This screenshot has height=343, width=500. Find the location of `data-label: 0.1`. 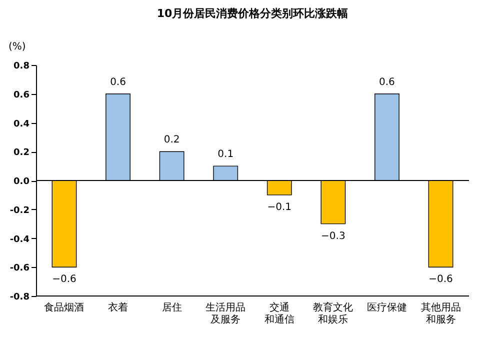

data-label: 0.1 is located at coordinates (226, 154).